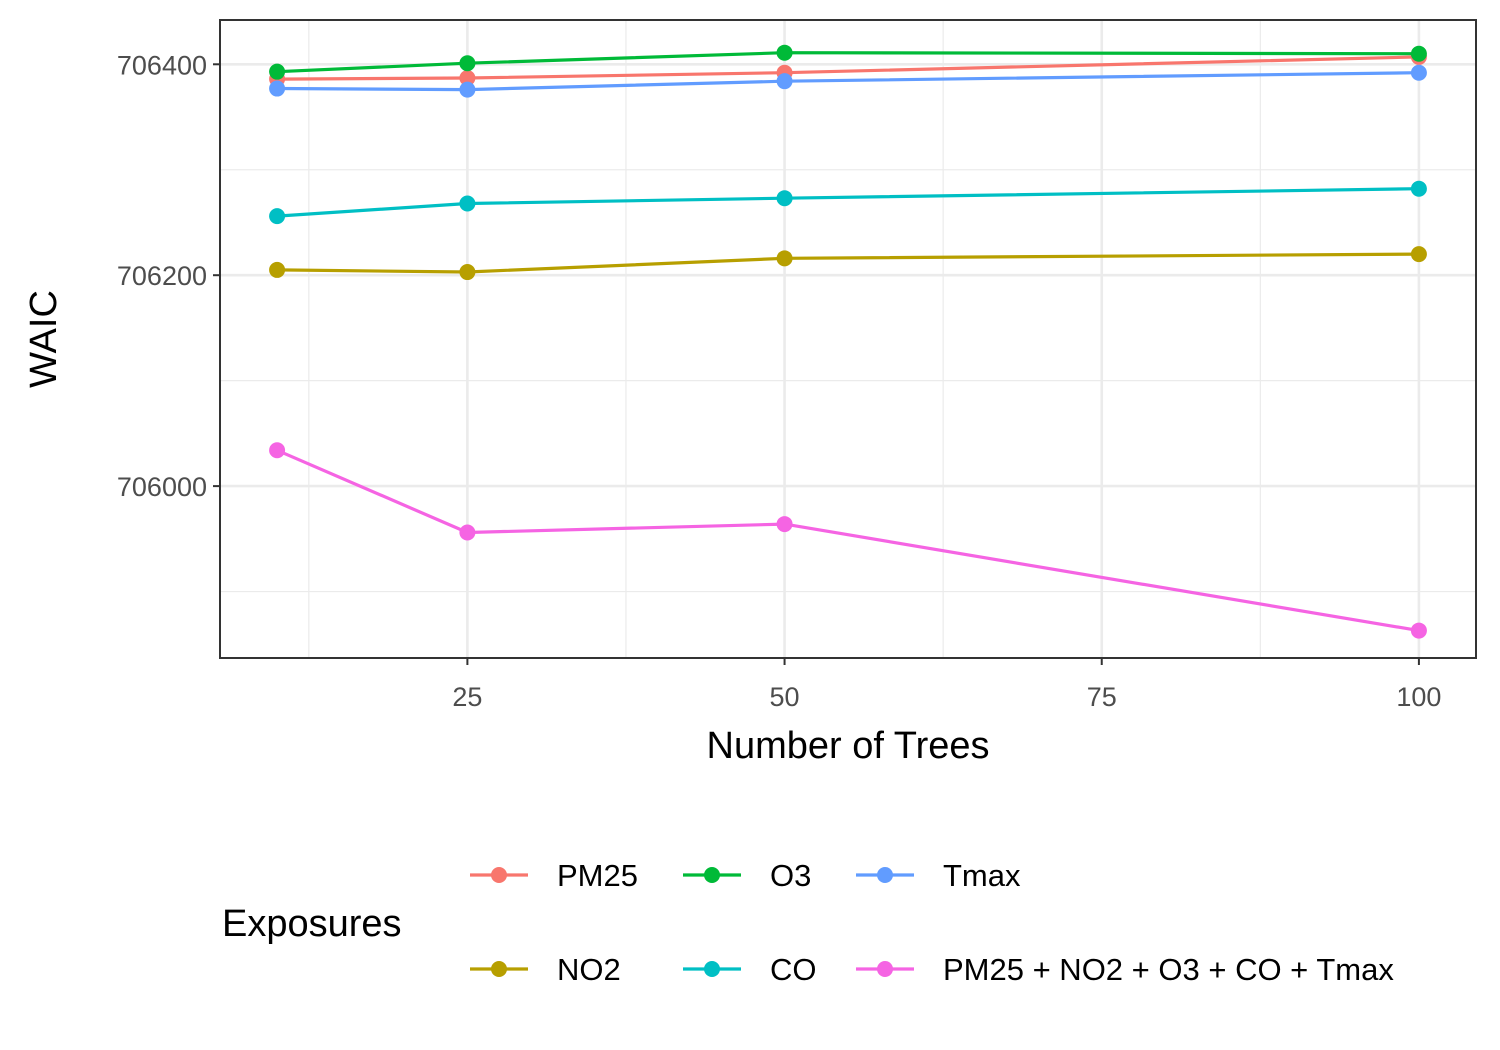 The image size is (1500, 1050). What do you see at coordinates (982, 875) in the screenshot?
I see `legend-label-tmax: Tmax` at bounding box center [982, 875].